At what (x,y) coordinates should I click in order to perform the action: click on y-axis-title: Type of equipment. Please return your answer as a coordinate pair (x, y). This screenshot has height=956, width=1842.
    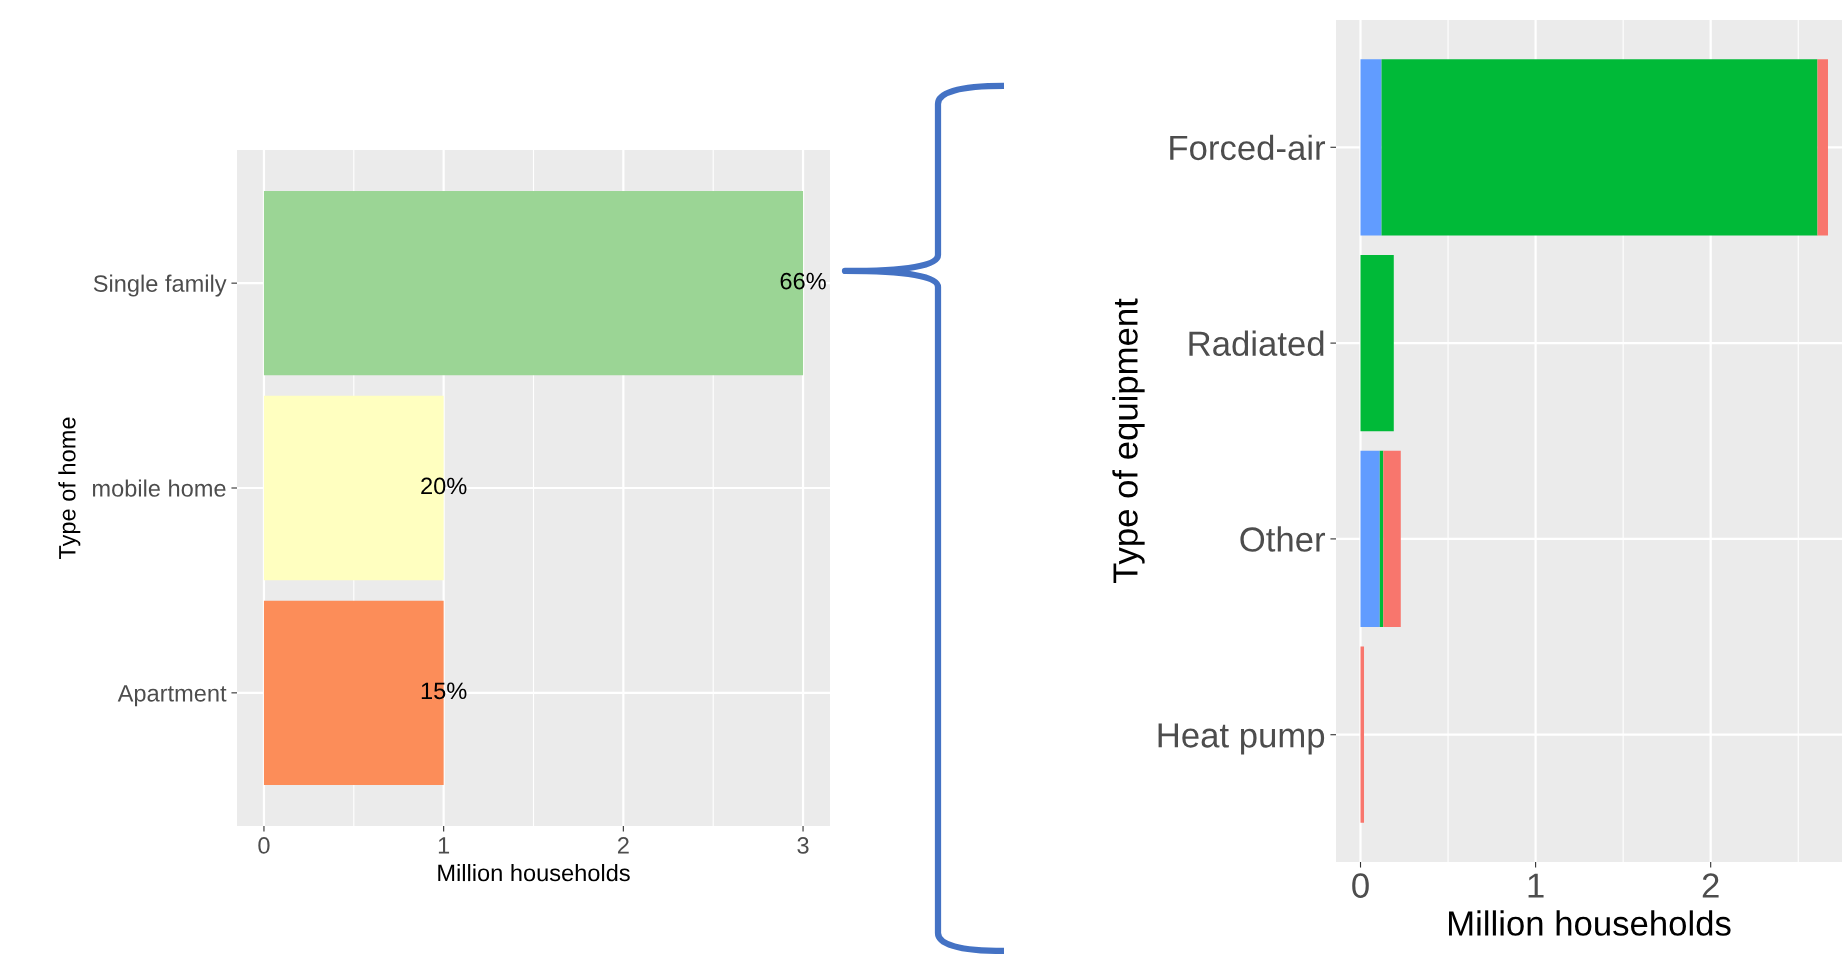
    Looking at the image, I should click on (1128, 441).